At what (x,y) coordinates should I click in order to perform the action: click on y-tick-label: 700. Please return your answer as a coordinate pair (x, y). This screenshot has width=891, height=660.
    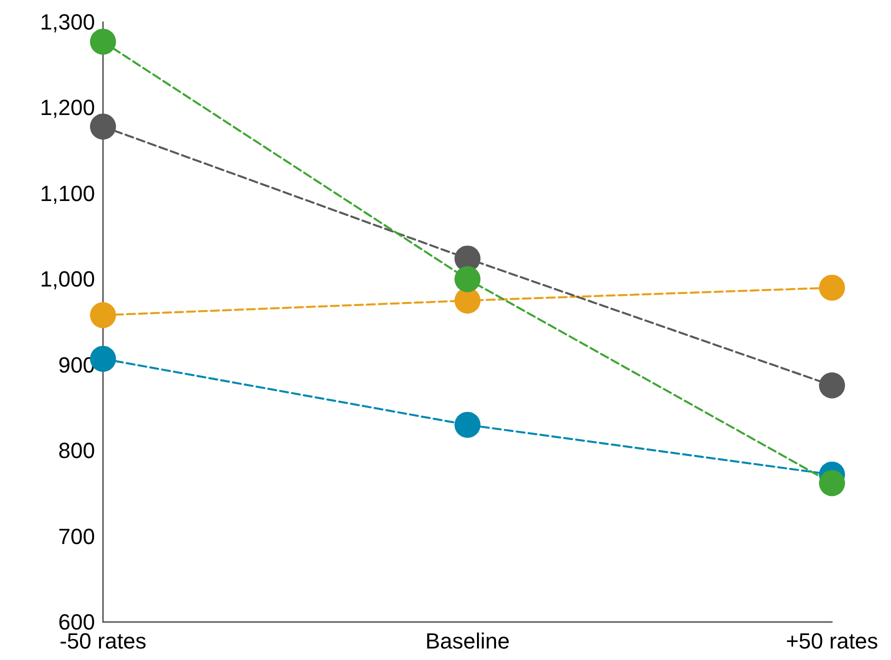
    Looking at the image, I should click on (76, 536).